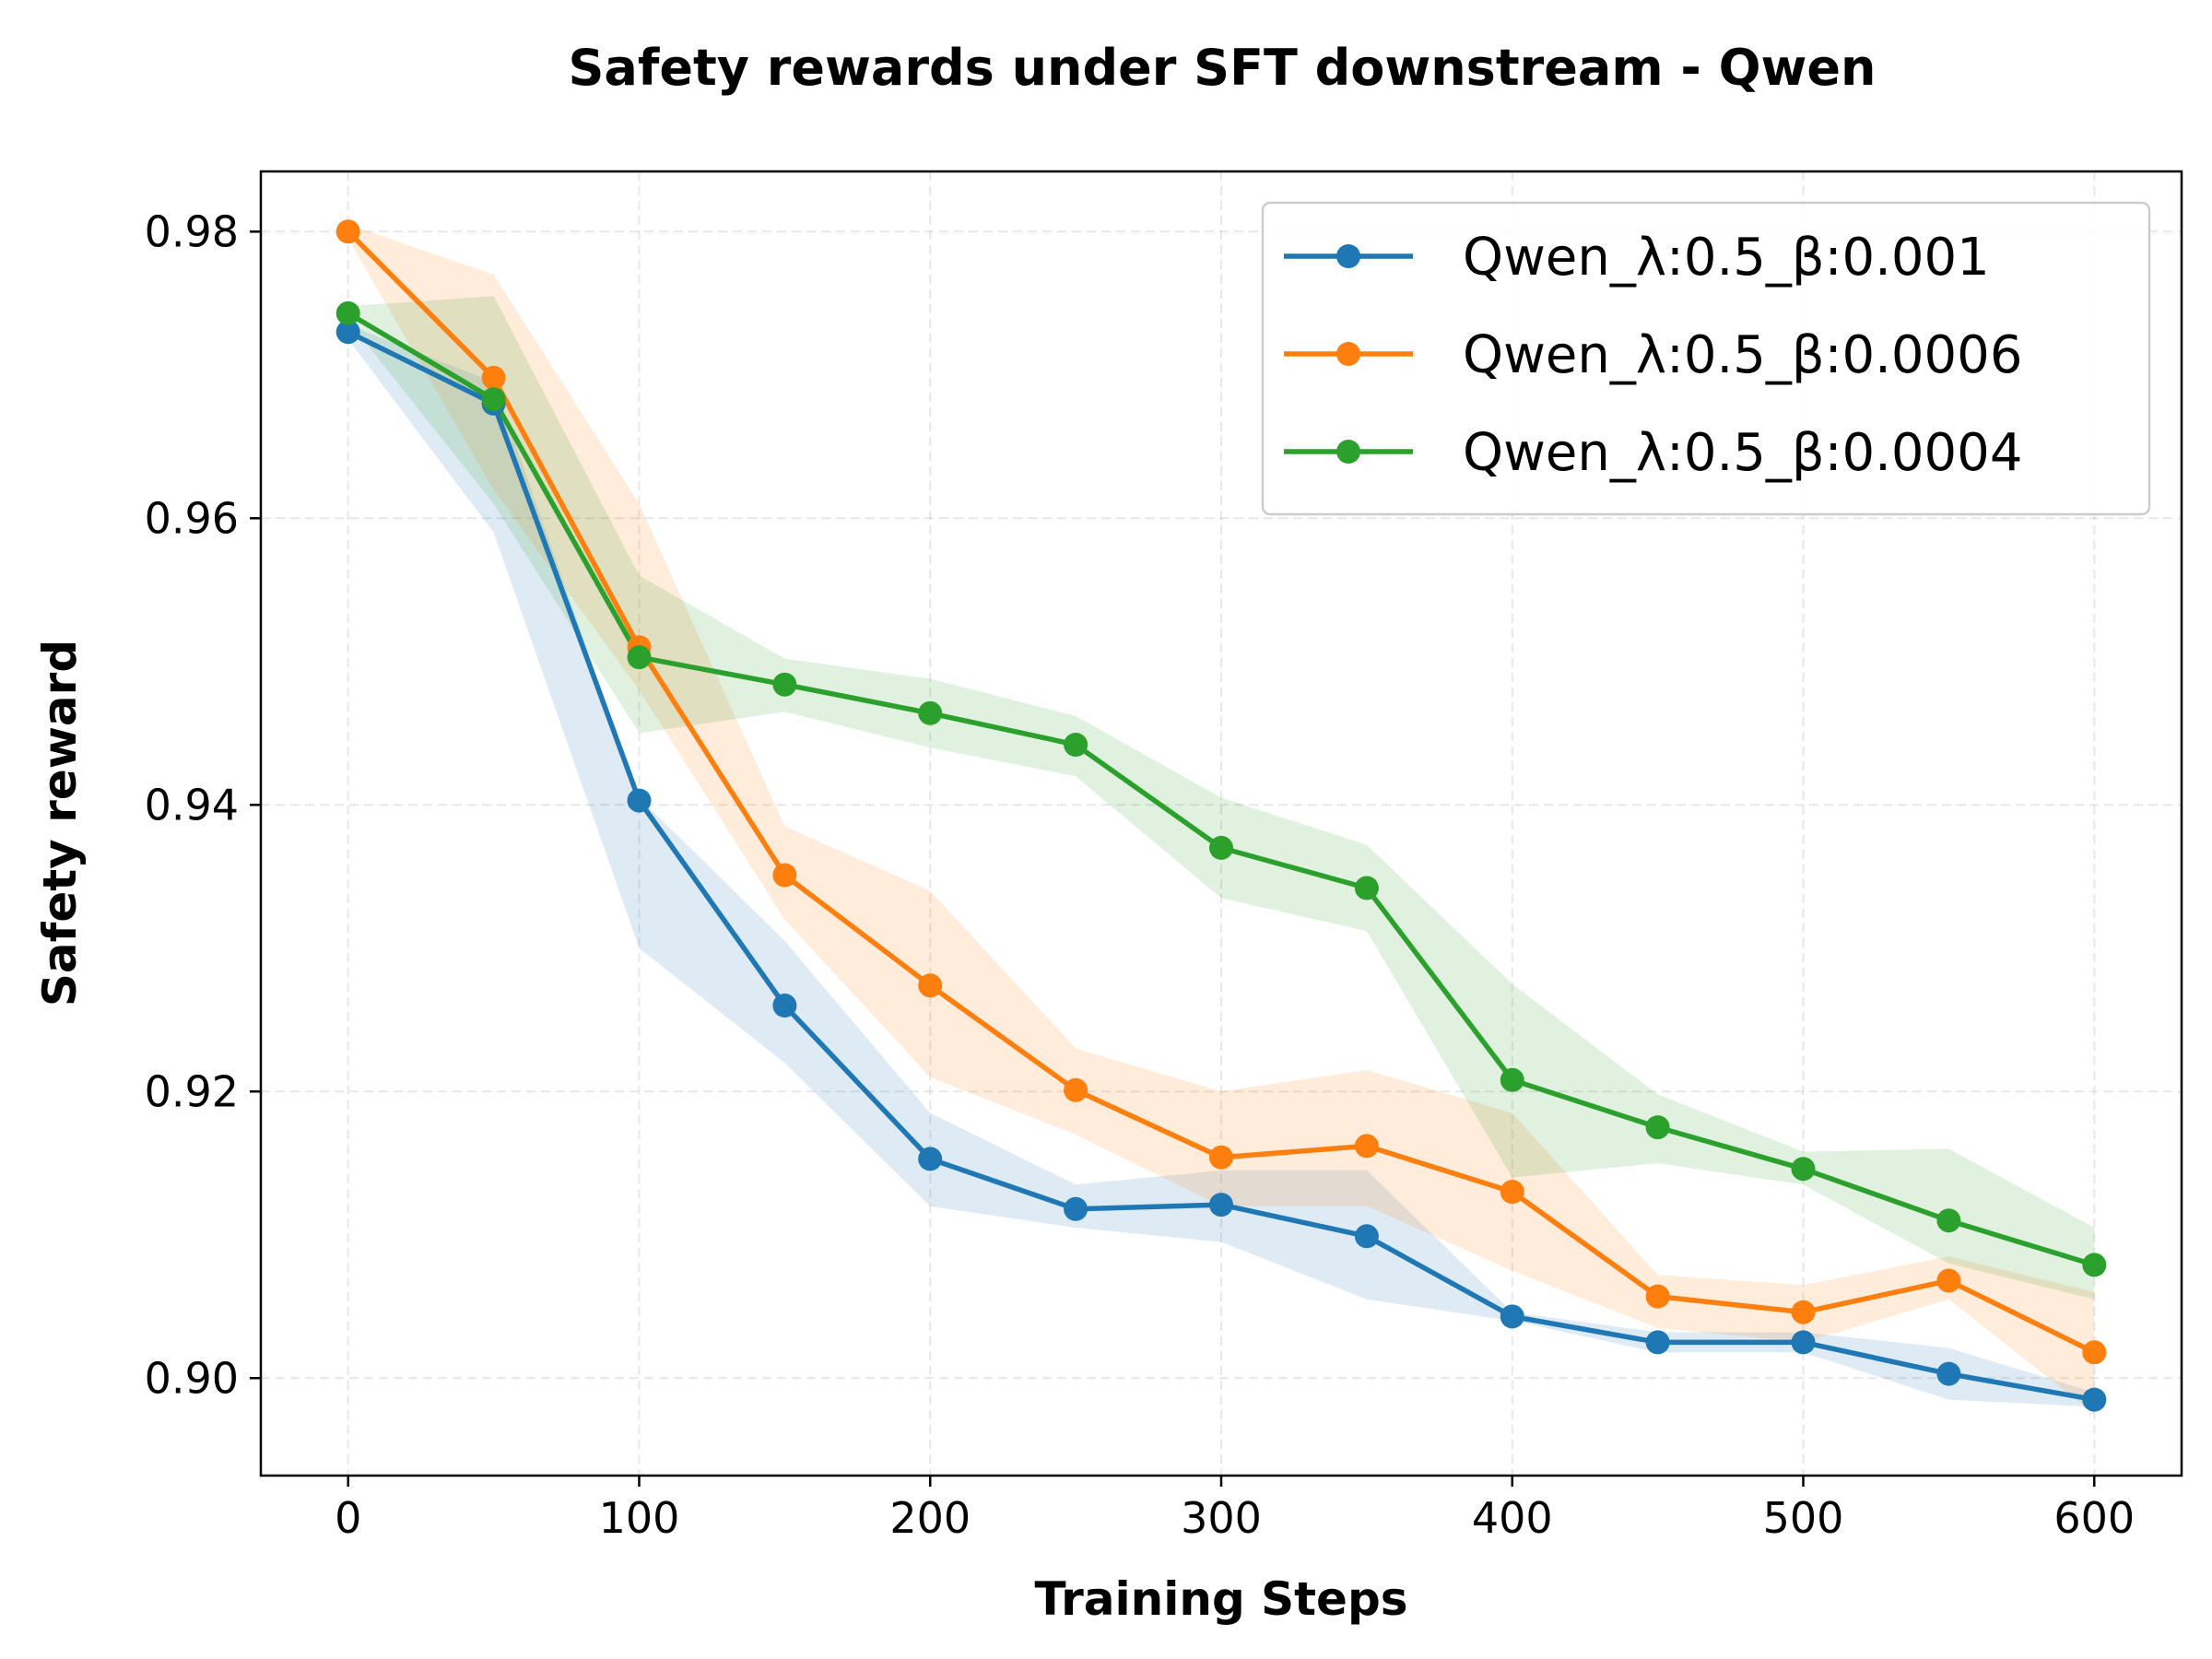 This screenshot has height=1659, width=2212. I want to click on x-tick-label: 0, so click(348, 1518).